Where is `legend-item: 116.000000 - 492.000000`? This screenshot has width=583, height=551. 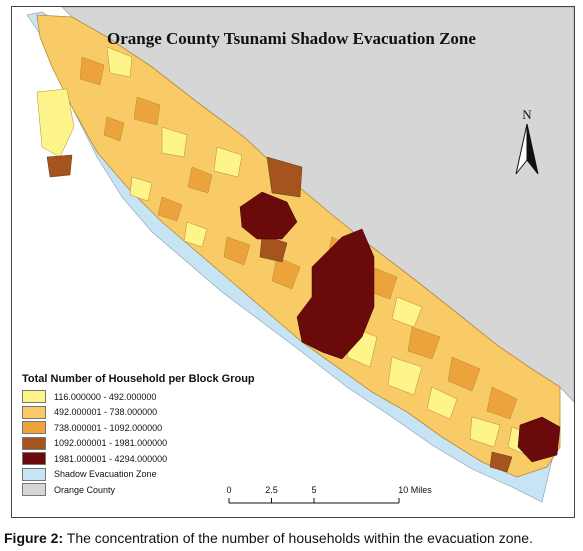
legend-item: 116.000000 - 492.000000 is located at coordinates (157, 397).